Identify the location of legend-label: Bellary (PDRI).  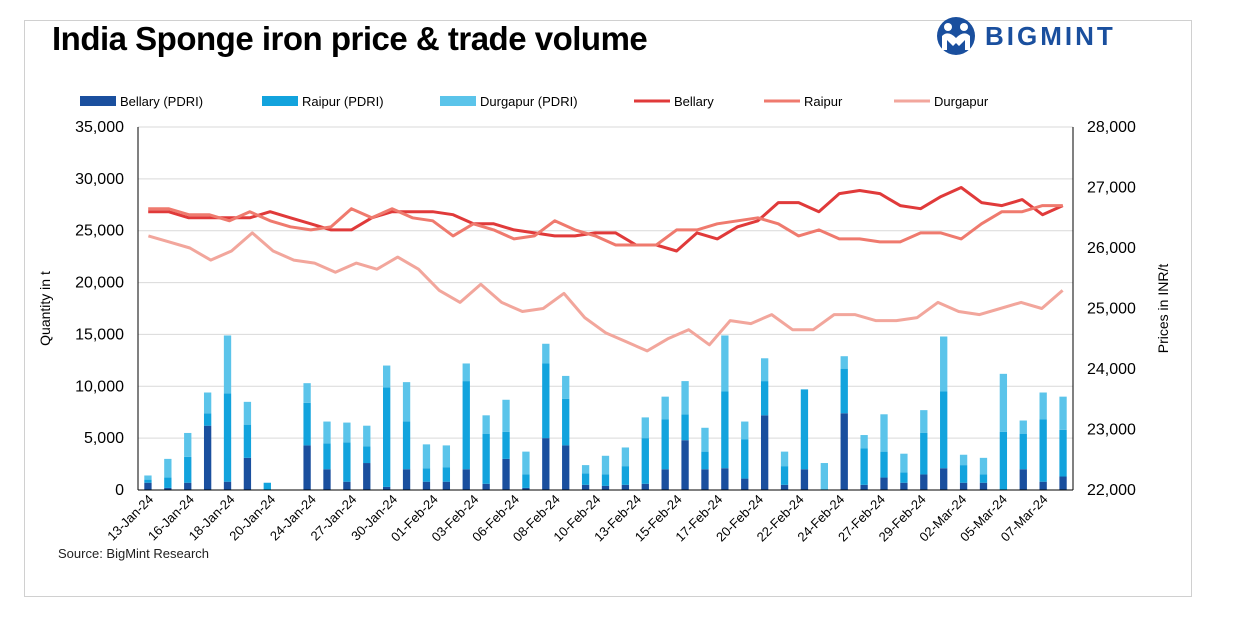
(161, 101).